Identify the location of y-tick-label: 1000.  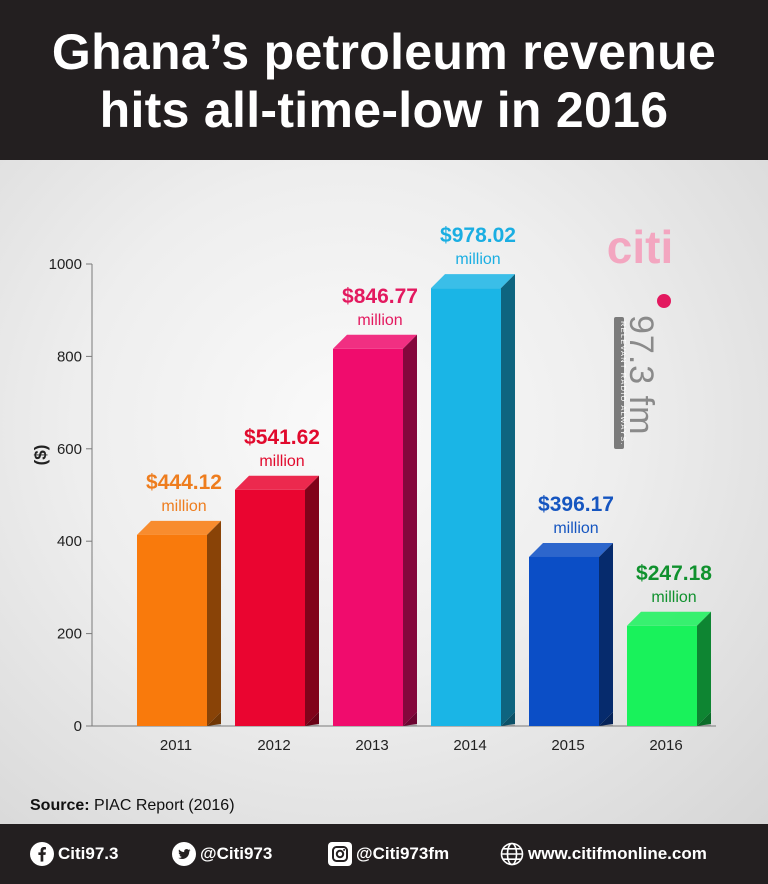
(65, 264).